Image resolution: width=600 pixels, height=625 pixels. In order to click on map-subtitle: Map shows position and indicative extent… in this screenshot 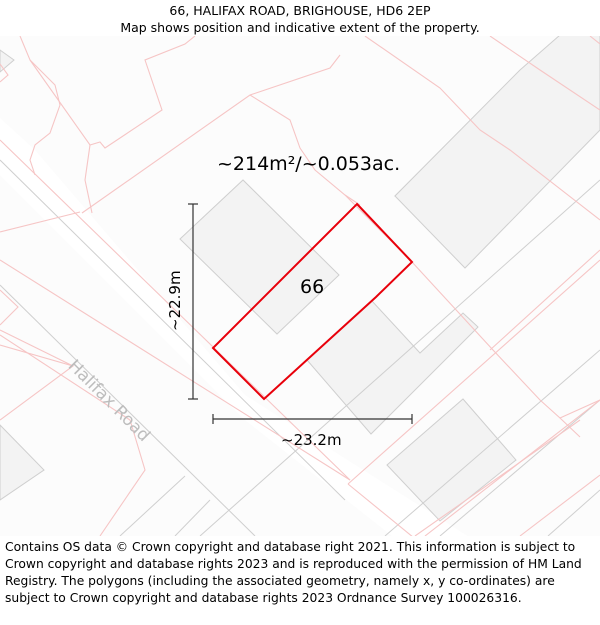, I will do `click(300, 27)`.